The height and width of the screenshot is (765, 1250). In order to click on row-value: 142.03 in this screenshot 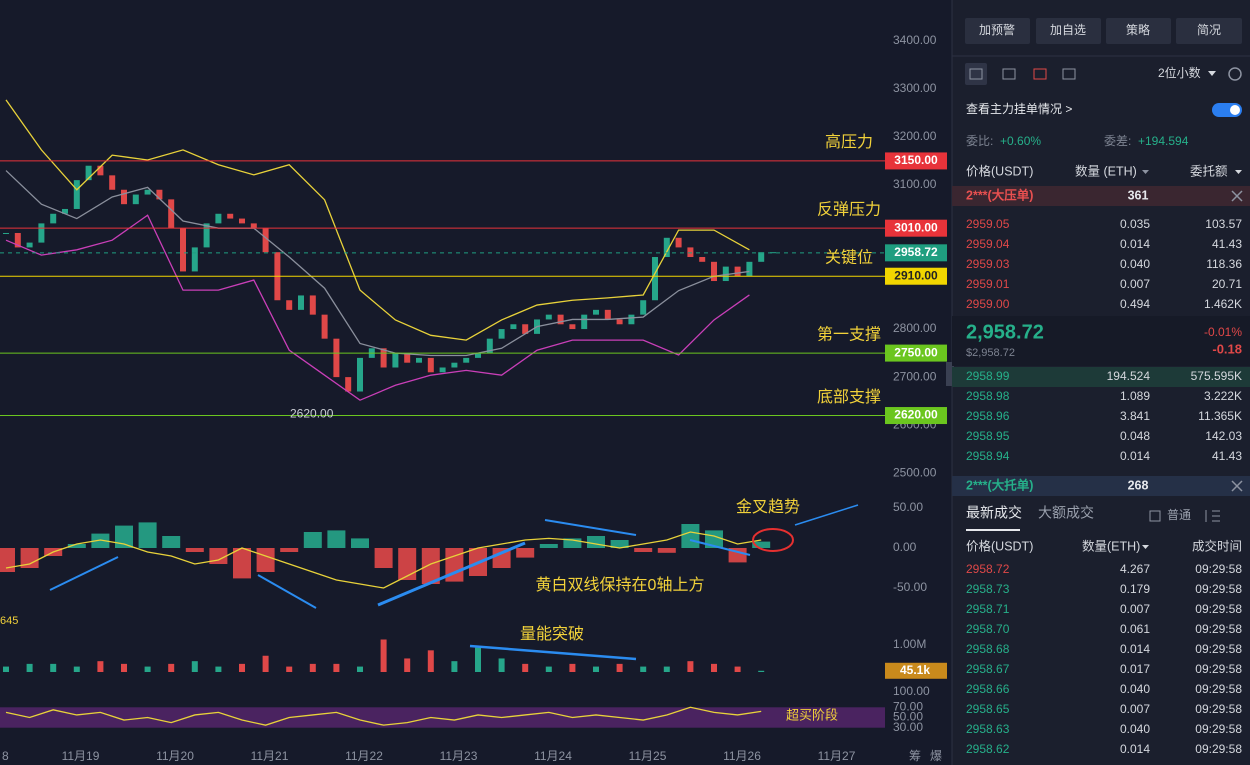, I will do `click(1223, 436)`.